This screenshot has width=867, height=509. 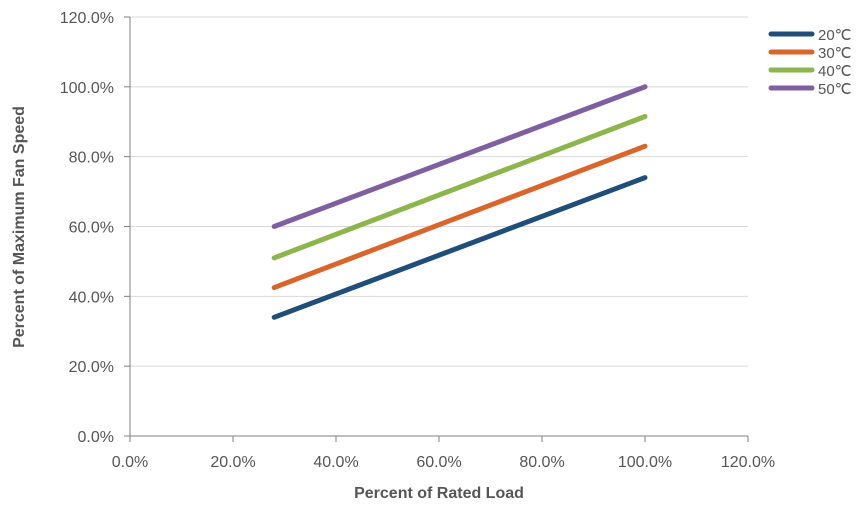 What do you see at coordinates (835, 71) in the screenshot?
I see `legend-label: 40℃` at bounding box center [835, 71].